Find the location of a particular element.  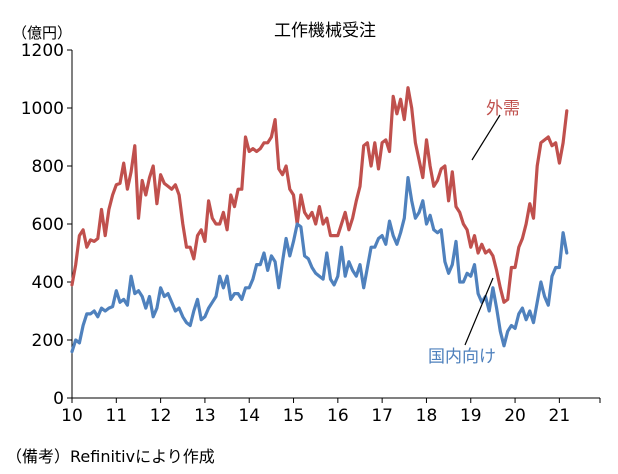

y-tick-label: 600 is located at coordinates (48, 225).